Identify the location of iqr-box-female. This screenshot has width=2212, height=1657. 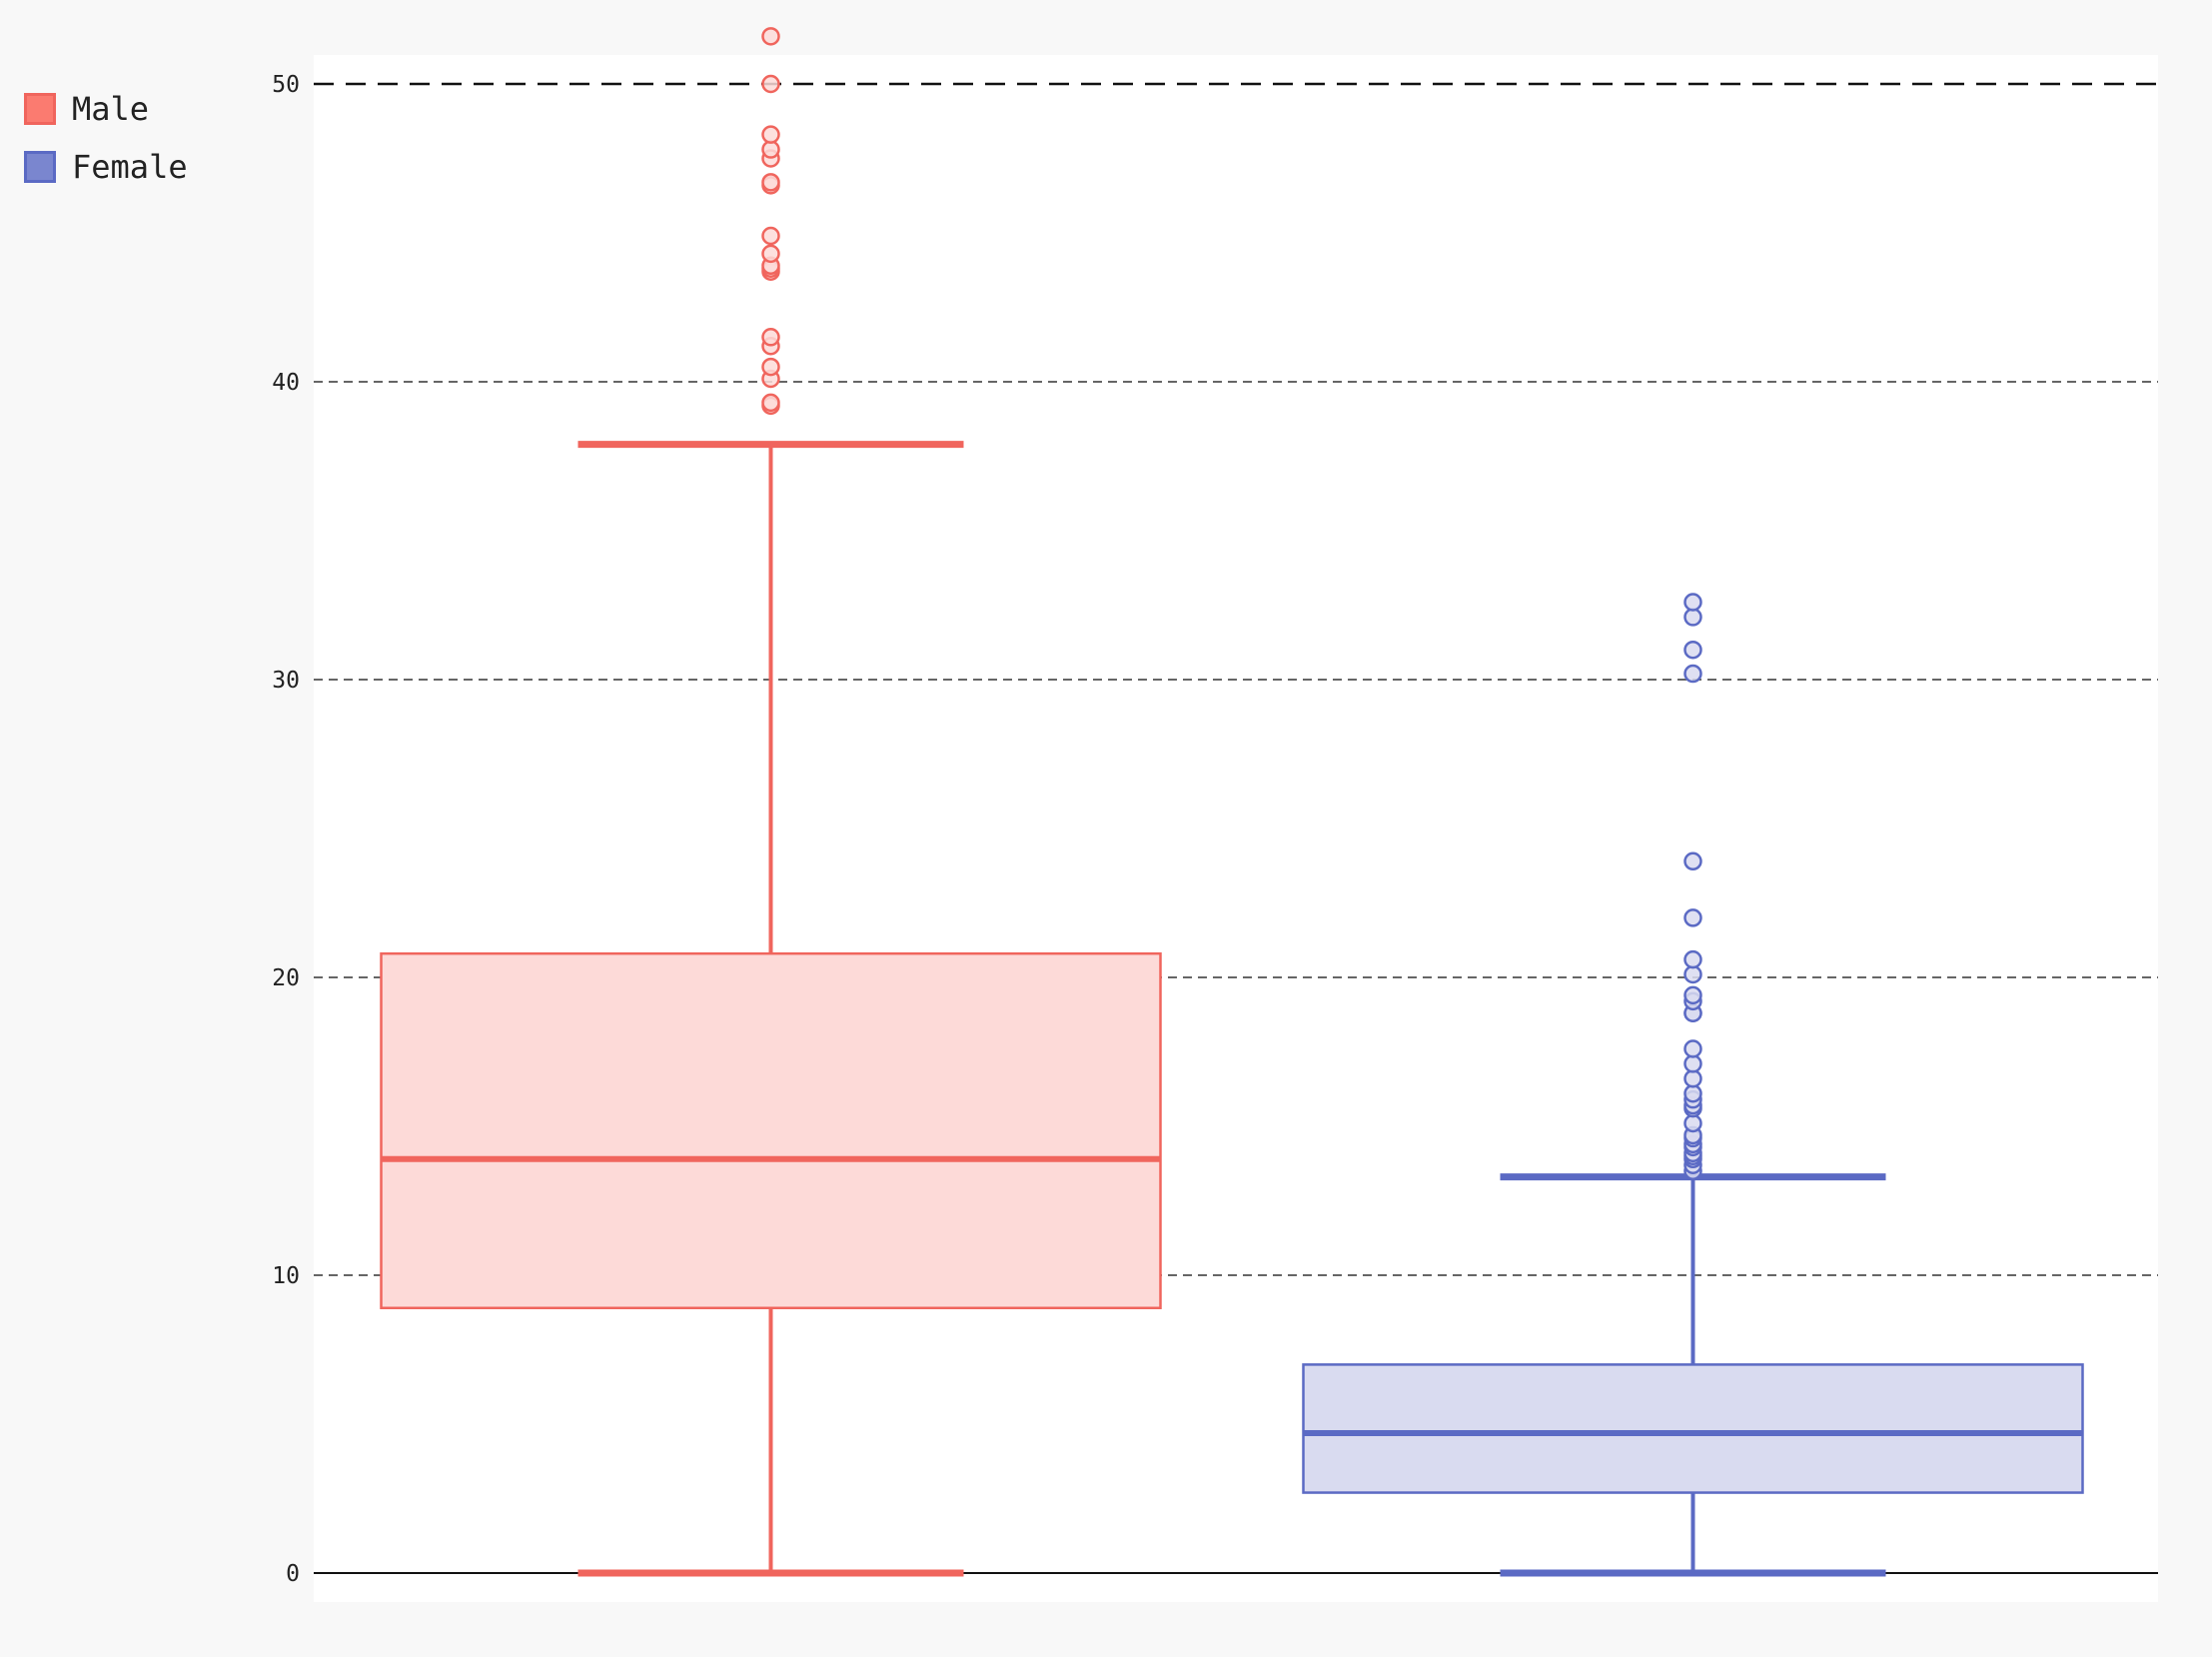
(1693, 1428).